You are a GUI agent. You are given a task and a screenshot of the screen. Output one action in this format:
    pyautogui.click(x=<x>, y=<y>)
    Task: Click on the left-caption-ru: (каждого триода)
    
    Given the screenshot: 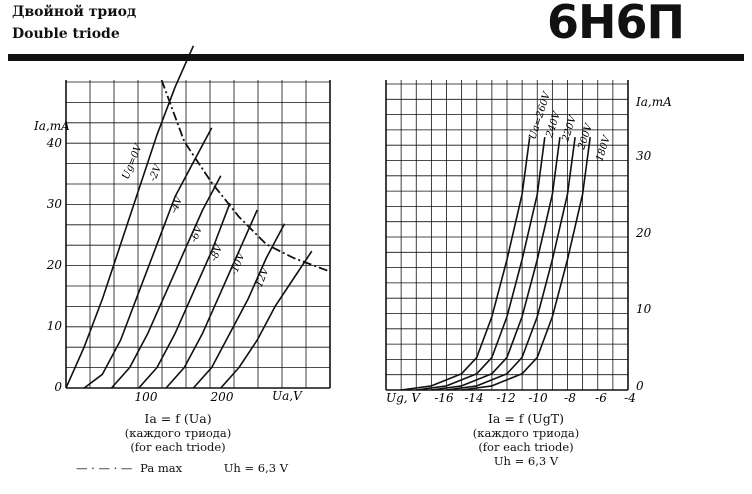 What is the action you would take?
    pyautogui.click(x=178, y=433)
    